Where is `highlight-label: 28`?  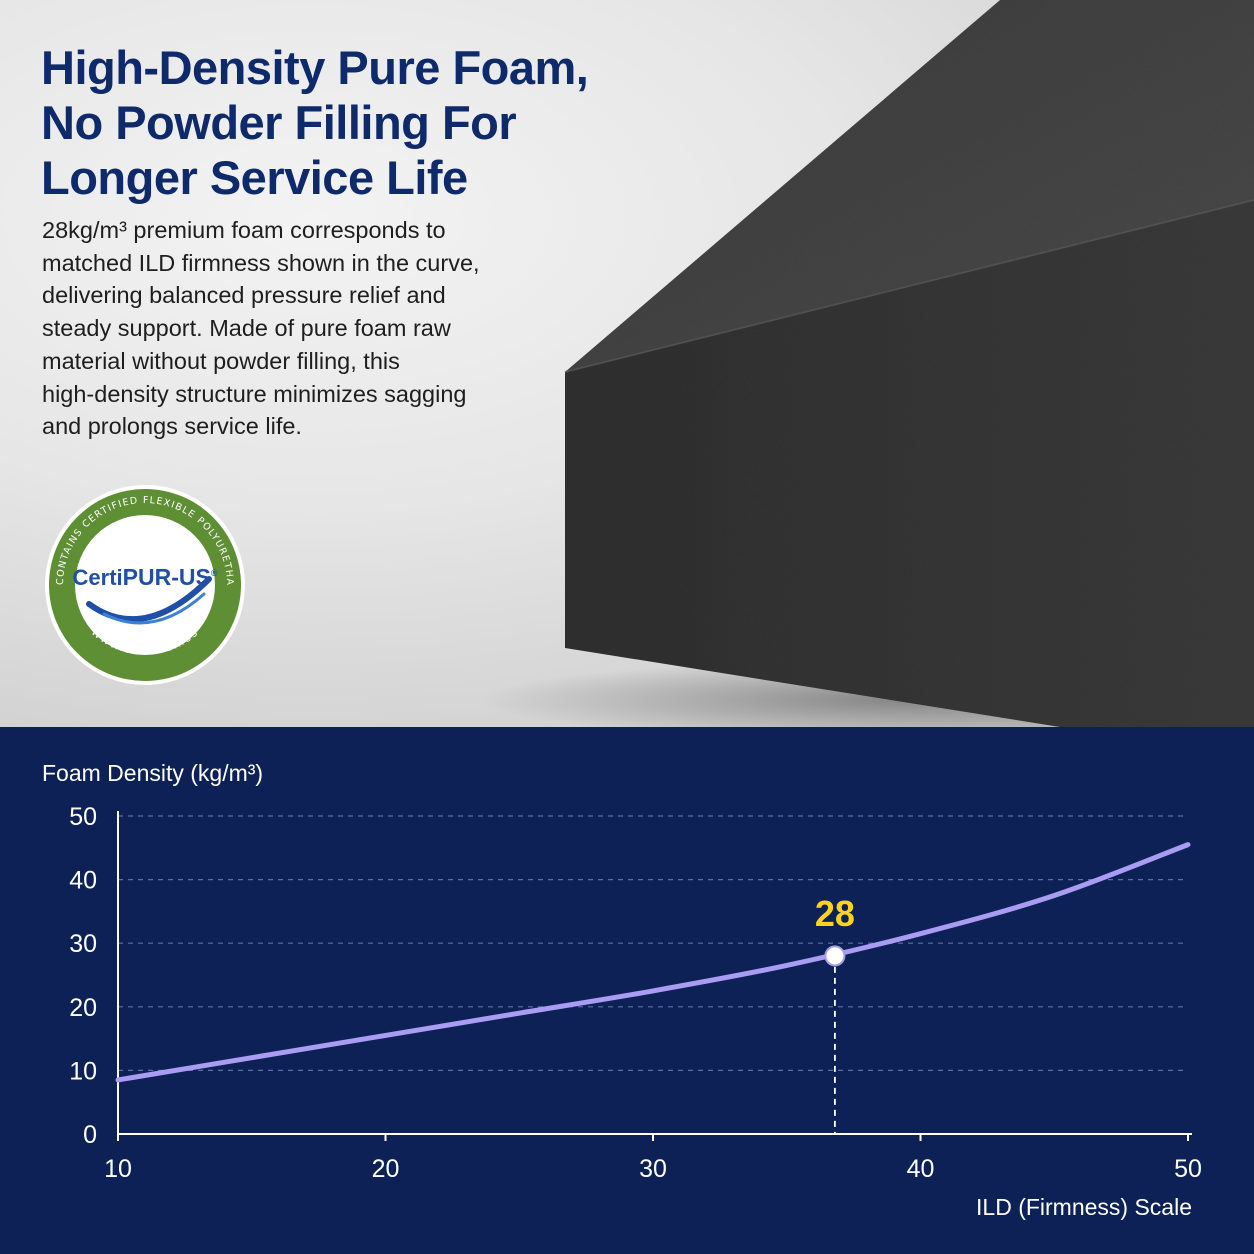
highlight-label: 28 is located at coordinates (835, 913).